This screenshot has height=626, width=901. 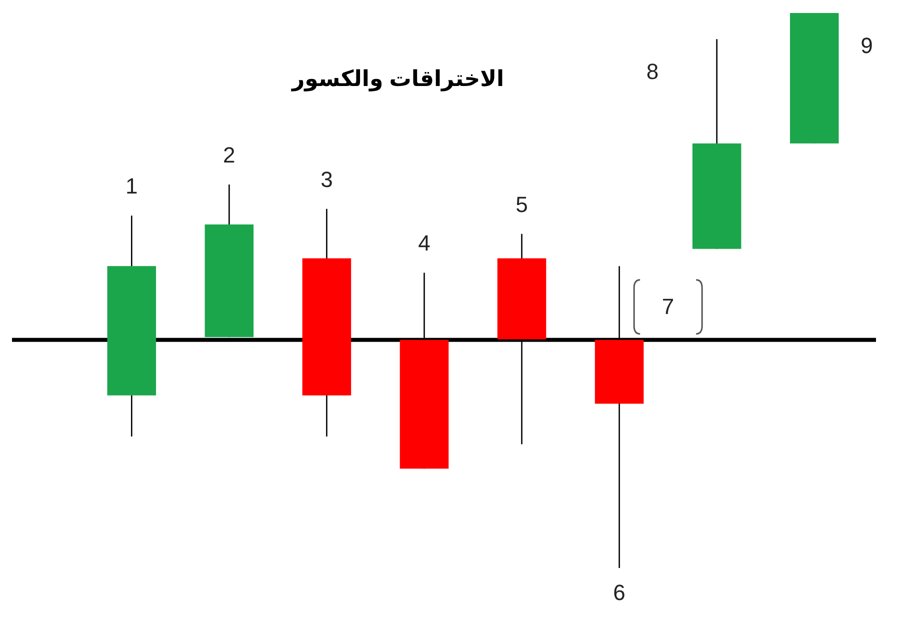 What do you see at coordinates (619, 592) in the screenshot?
I see `text: 6` at bounding box center [619, 592].